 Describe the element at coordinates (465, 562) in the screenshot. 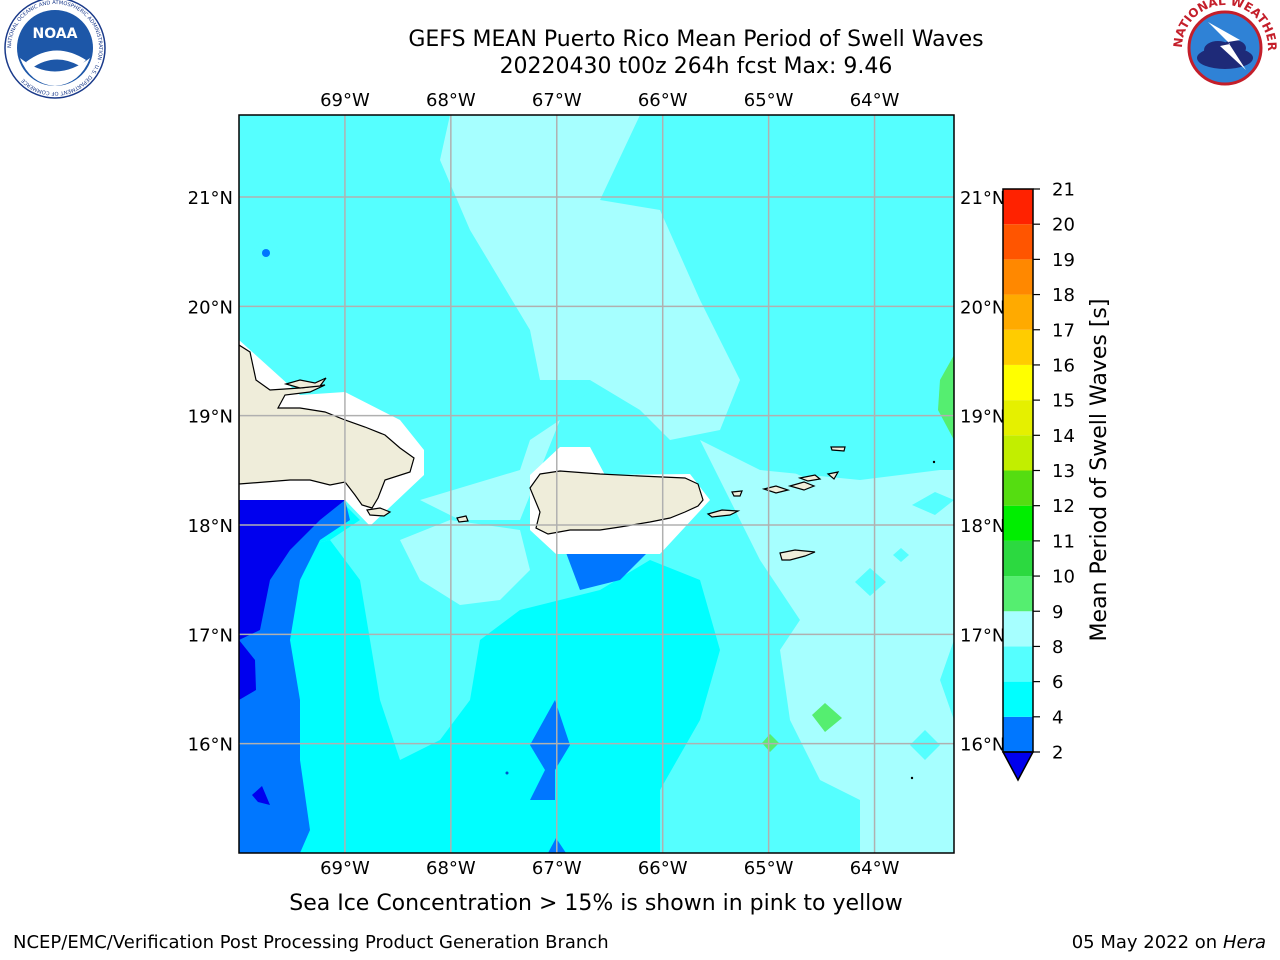

I see `field-8-9s-central` at that location.